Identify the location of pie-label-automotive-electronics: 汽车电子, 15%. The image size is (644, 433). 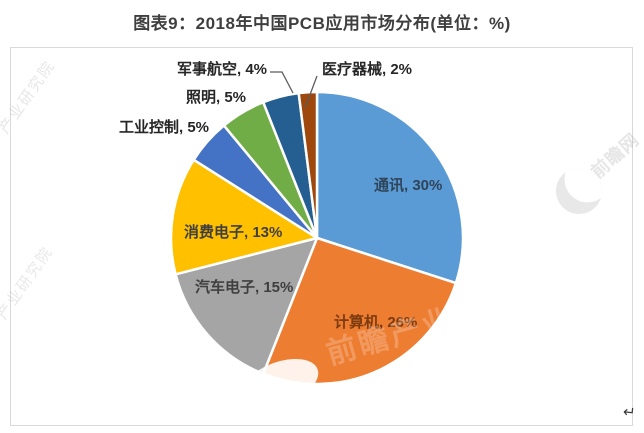
(244, 287).